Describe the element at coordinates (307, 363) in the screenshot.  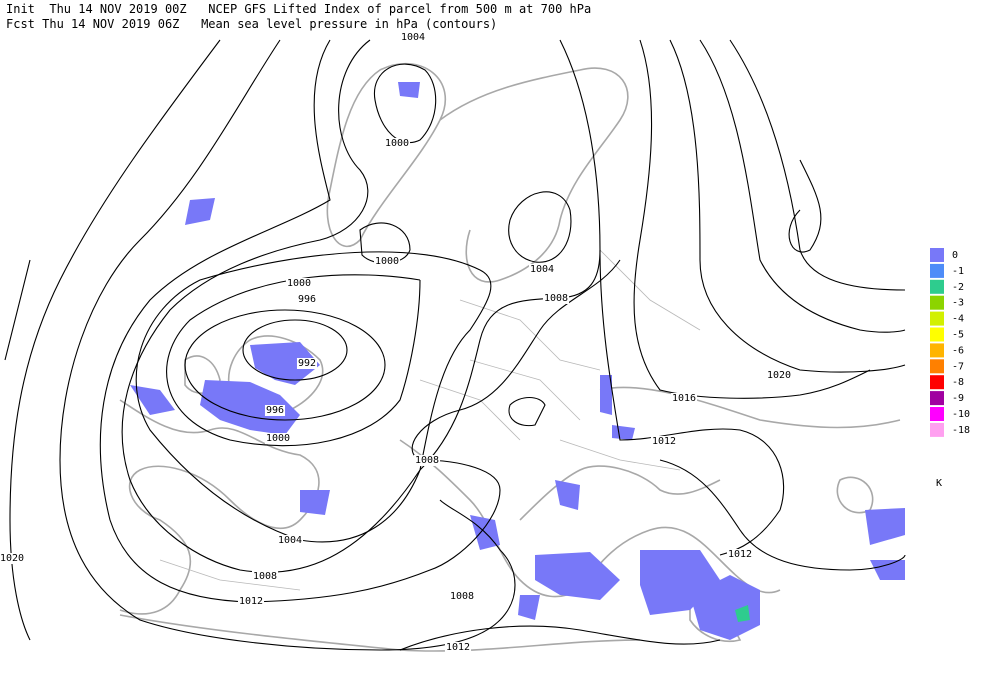
I see `contour-label: 992` at that location.